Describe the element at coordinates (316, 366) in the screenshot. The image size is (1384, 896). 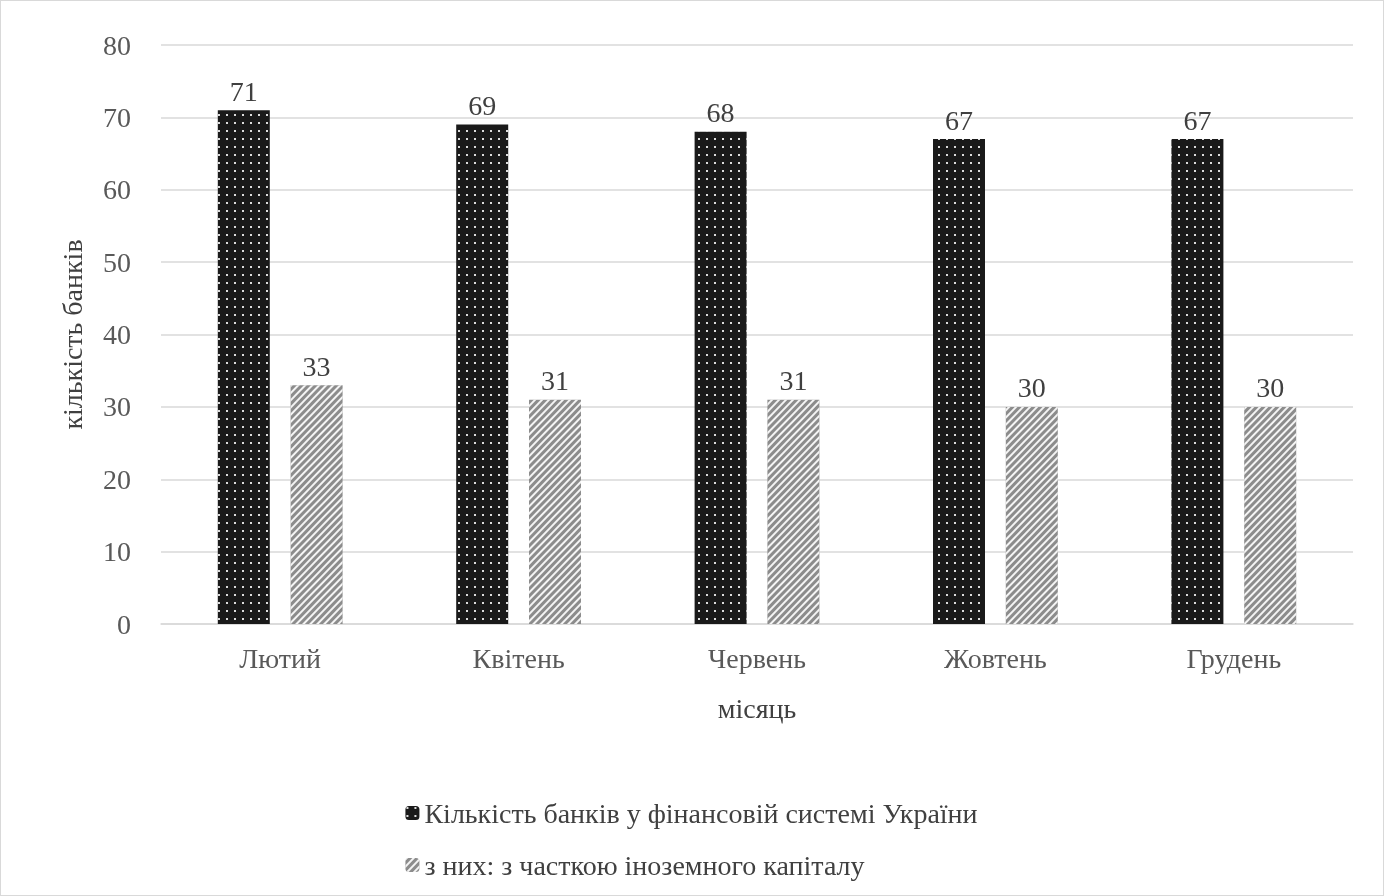
I see `data-label: 33` at that location.